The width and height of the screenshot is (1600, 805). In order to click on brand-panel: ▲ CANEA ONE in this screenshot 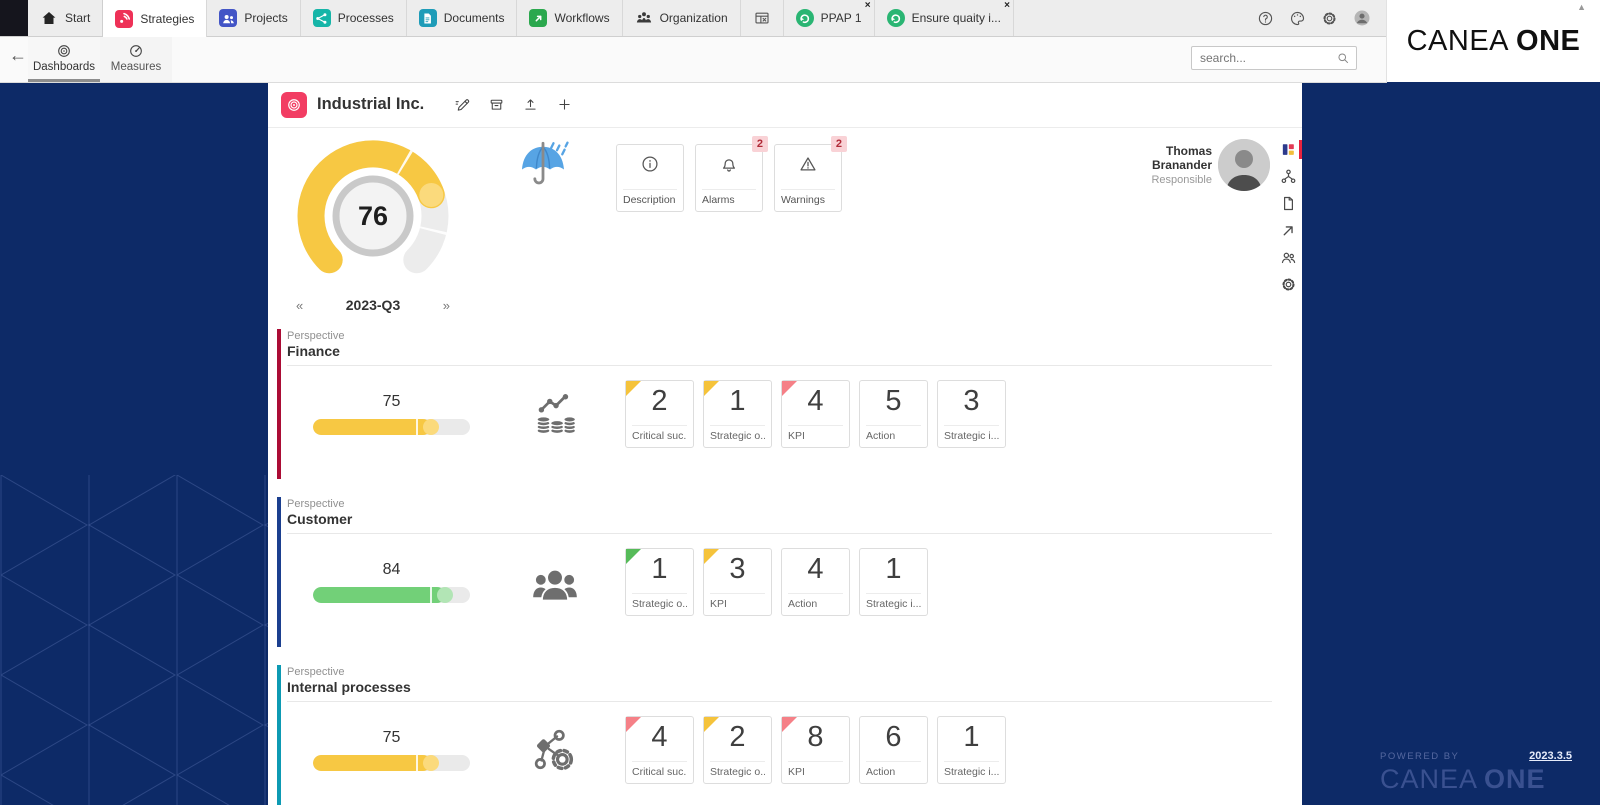, I will do `click(1493, 41)`.